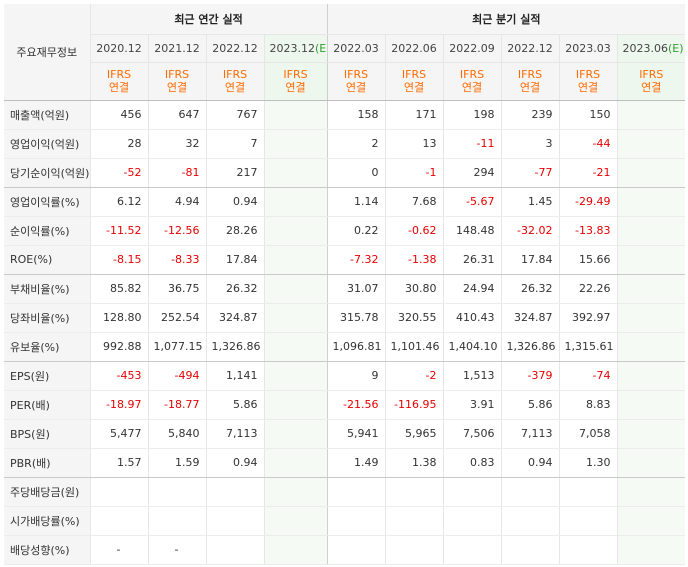  Describe the element at coordinates (472, 347) in the screenshot. I see `table-cell: 1,404.10` at that location.